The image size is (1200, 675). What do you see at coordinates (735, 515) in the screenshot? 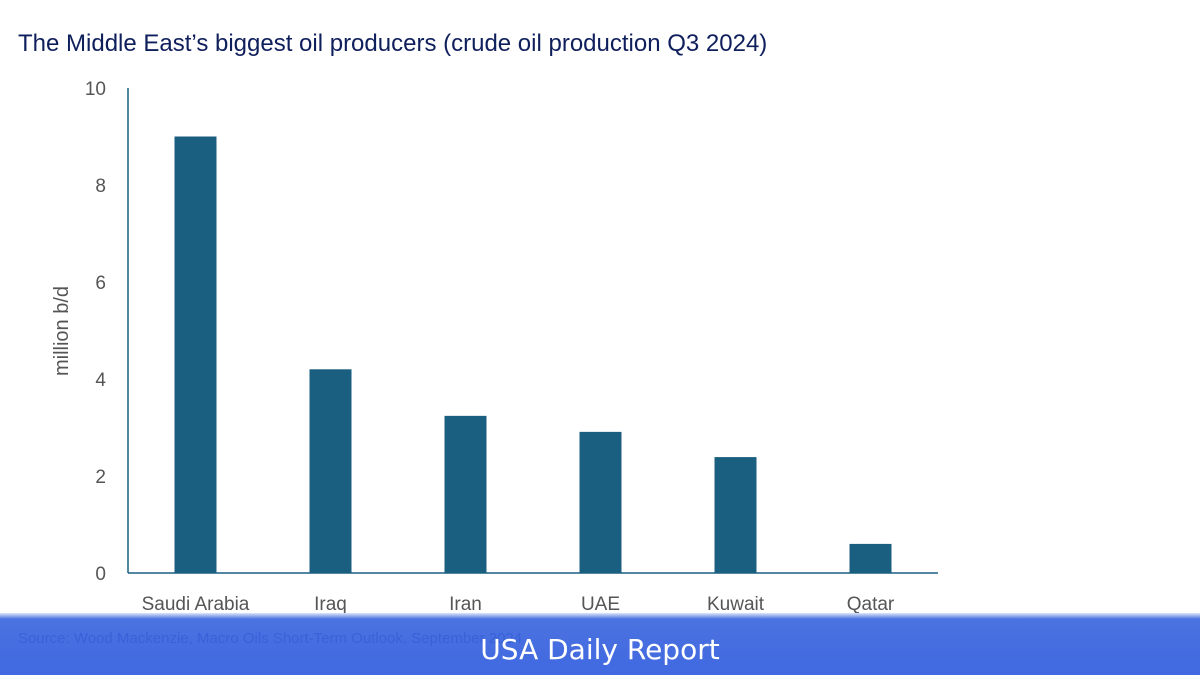
I see `bar-kuwait` at bounding box center [735, 515].